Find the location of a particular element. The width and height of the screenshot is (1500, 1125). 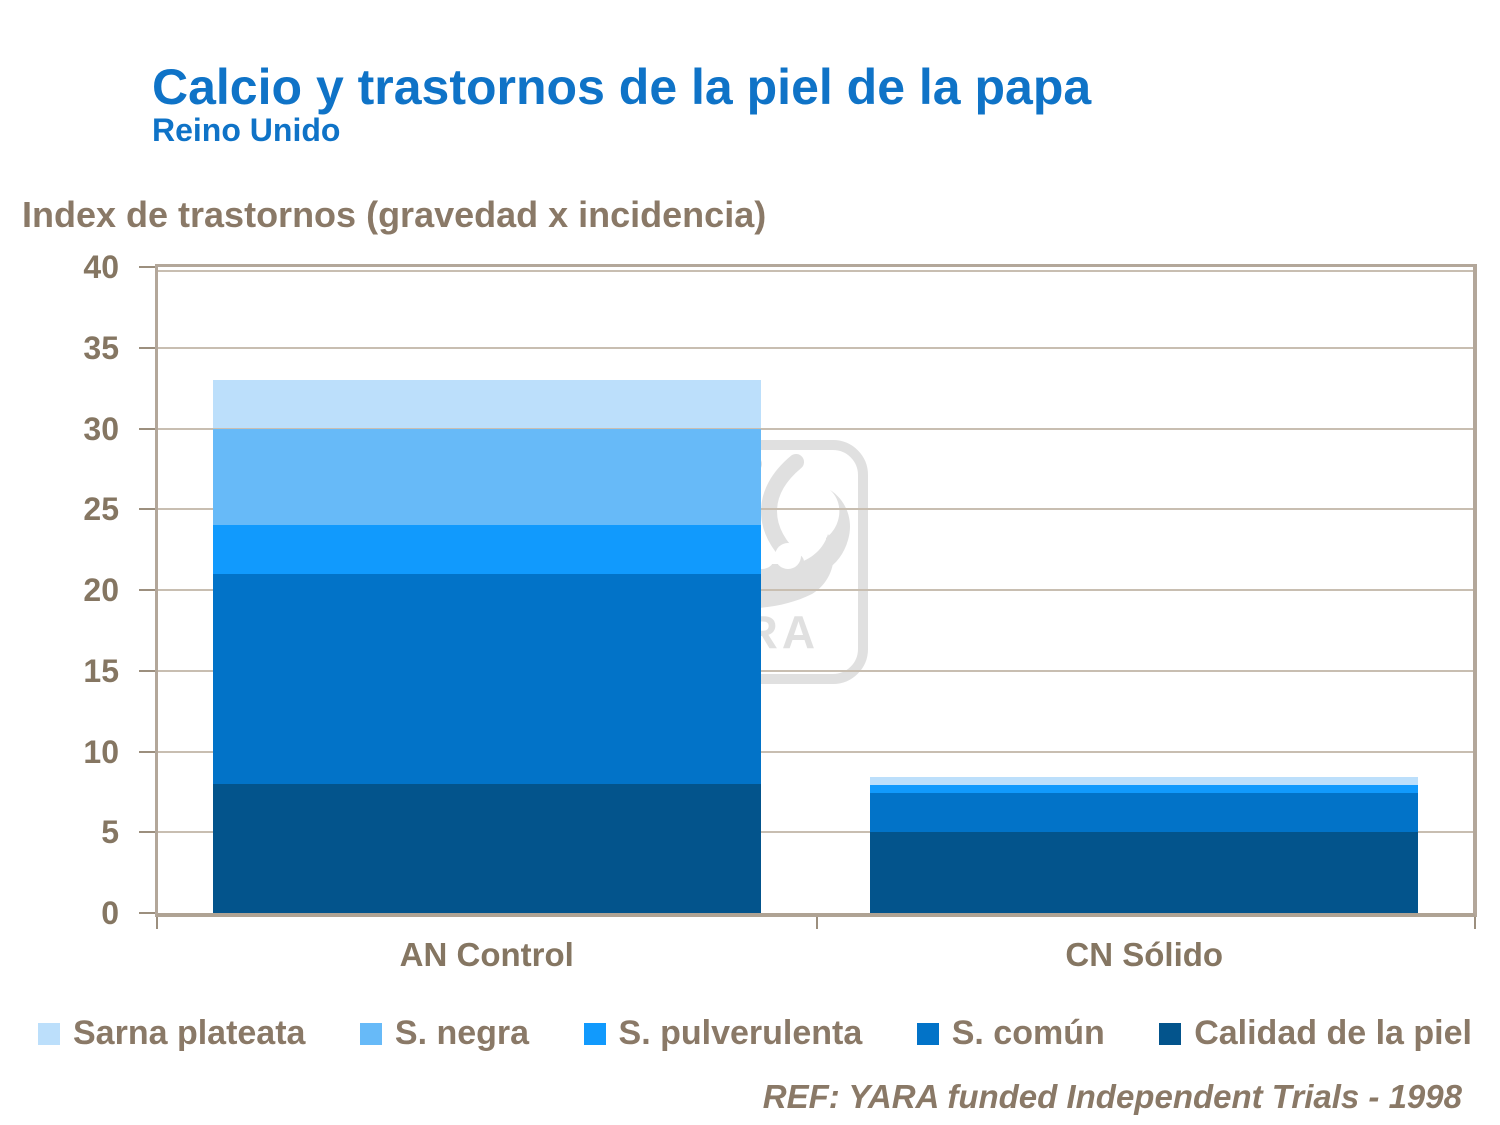

legend-item-s.-común: S. común is located at coordinates (1010, 1033).